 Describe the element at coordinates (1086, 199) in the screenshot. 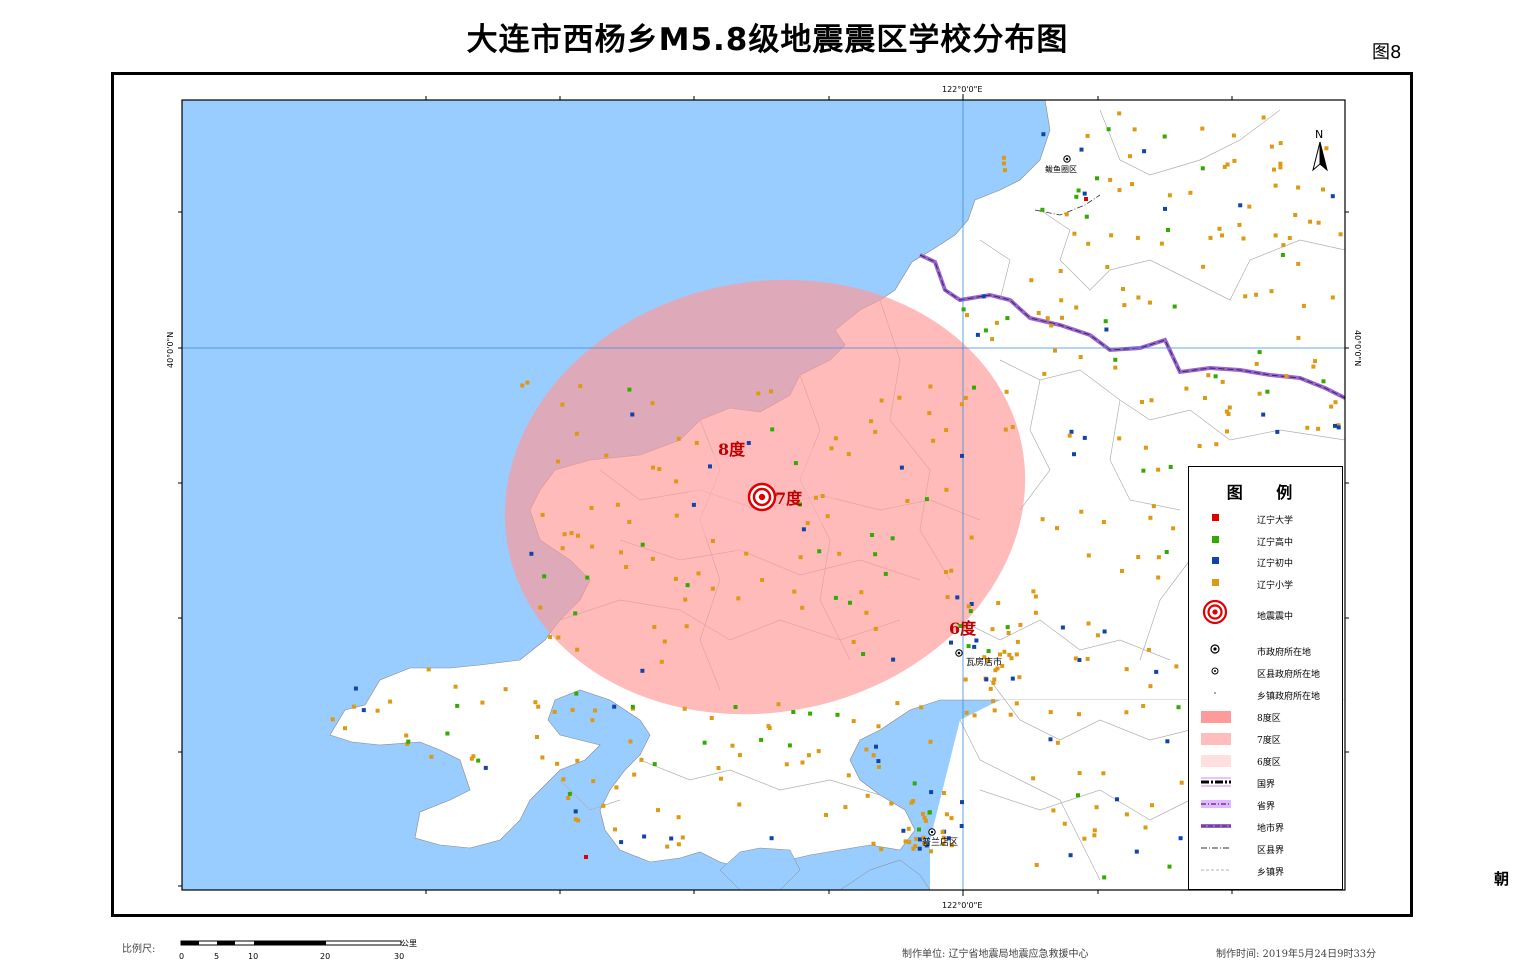

I see `school-marker-university` at that location.